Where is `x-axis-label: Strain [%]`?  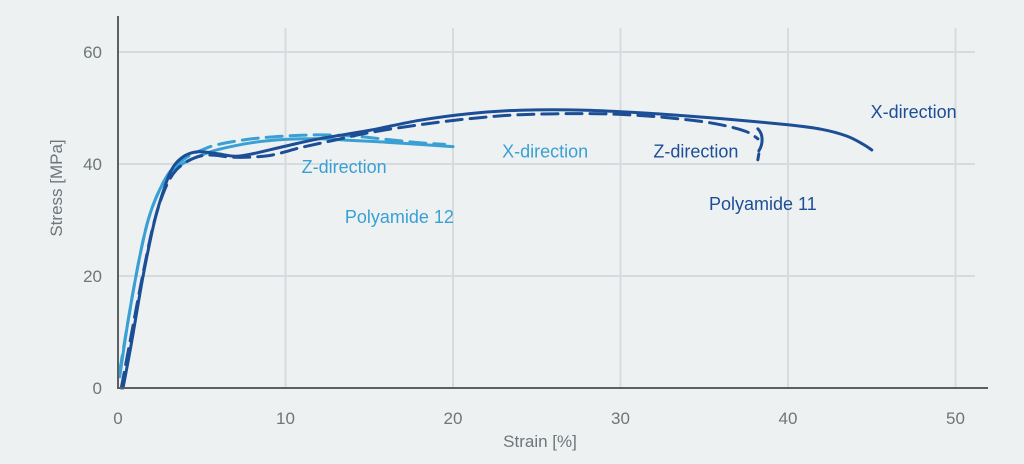
x-axis-label: Strain [%] is located at coordinates (540, 441).